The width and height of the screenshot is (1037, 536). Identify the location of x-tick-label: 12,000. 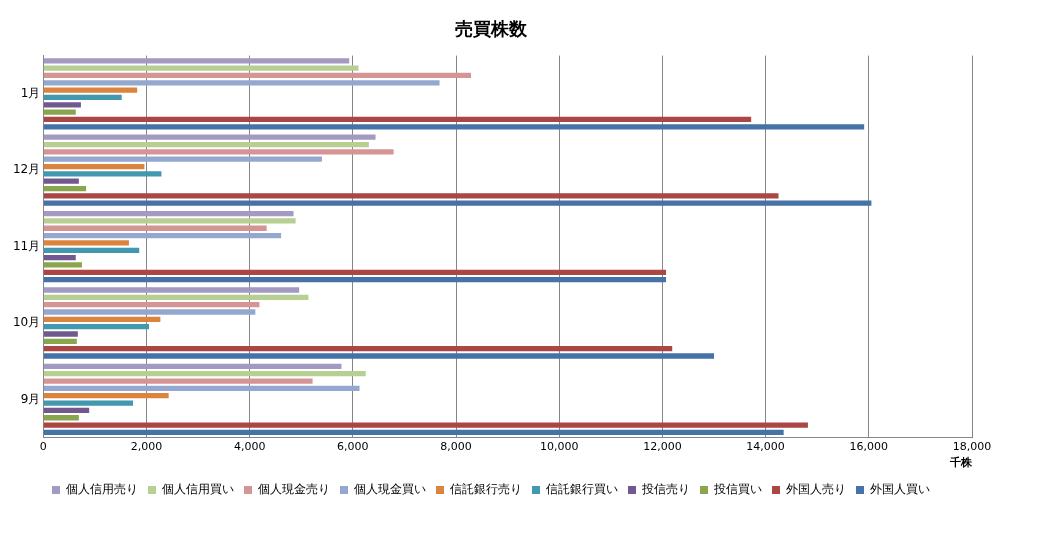
(662, 447).